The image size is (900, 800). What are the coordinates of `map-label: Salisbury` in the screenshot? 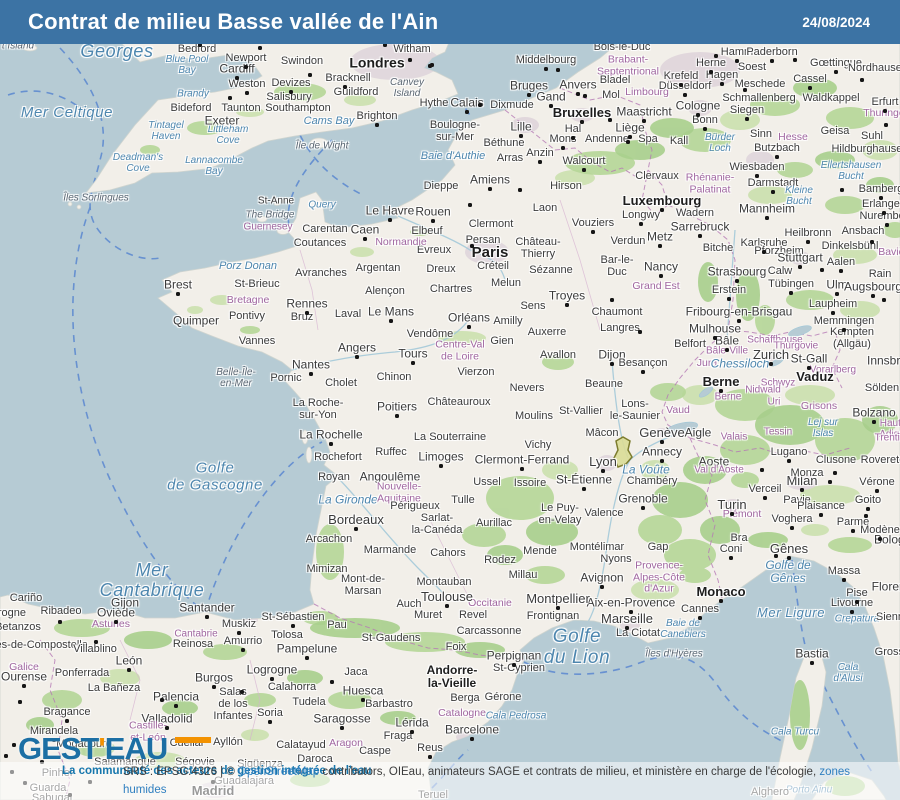 It's located at (289, 96).